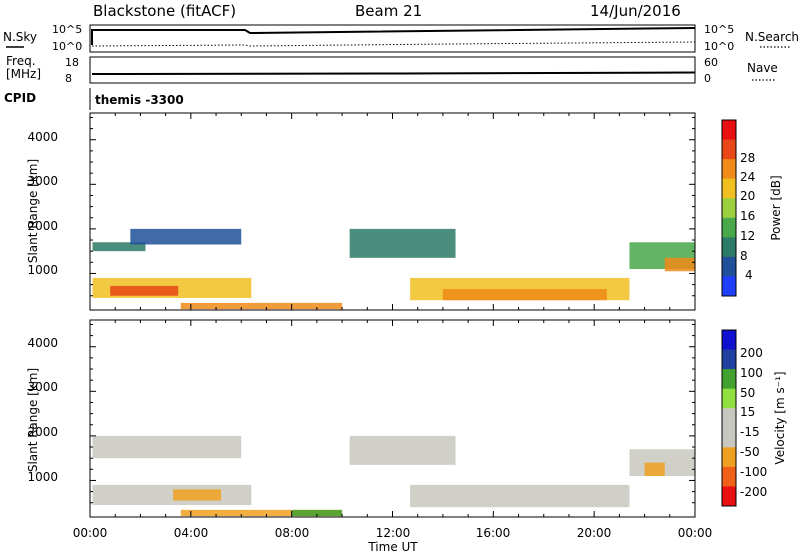 This screenshot has width=800, height=558. What do you see at coordinates (744, 256) in the screenshot?
I see `power-cb-tick-8: 8` at bounding box center [744, 256].